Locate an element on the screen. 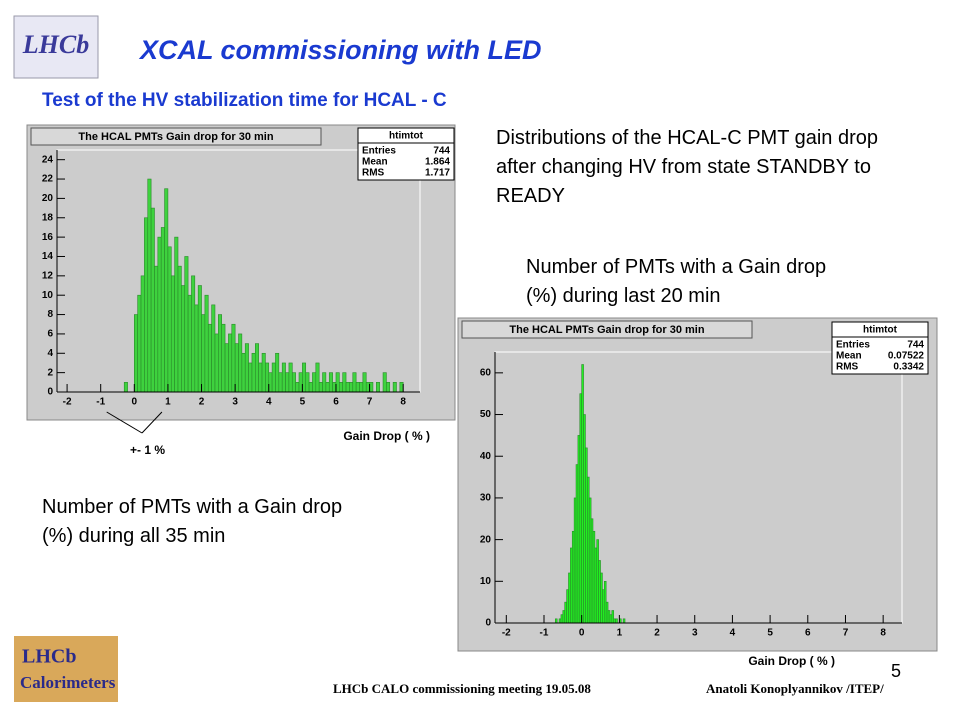 The height and width of the screenshot is (720, 960). stats-label: Mean is located at coordinates (849, 356).